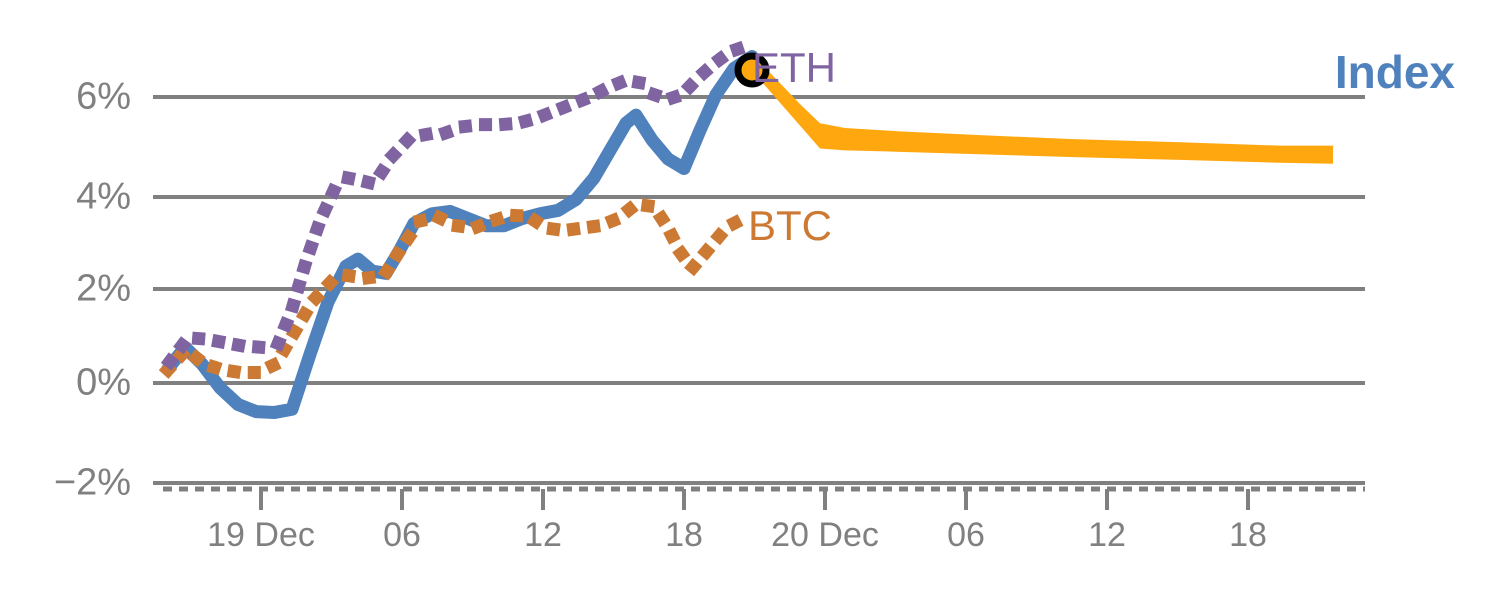  I want to click on y-axis-tick-label: 0%, so click(103, 382).